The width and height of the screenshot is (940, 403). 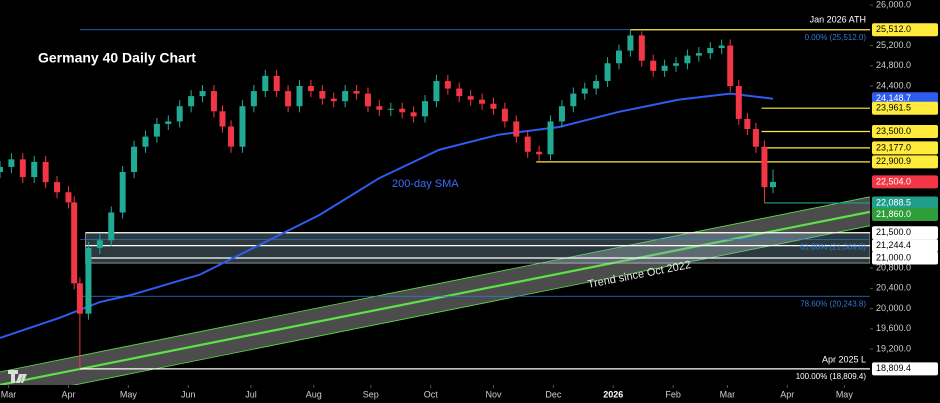 I want to click on y-tick-label: 24,400.0, so click(x=893, y=85).